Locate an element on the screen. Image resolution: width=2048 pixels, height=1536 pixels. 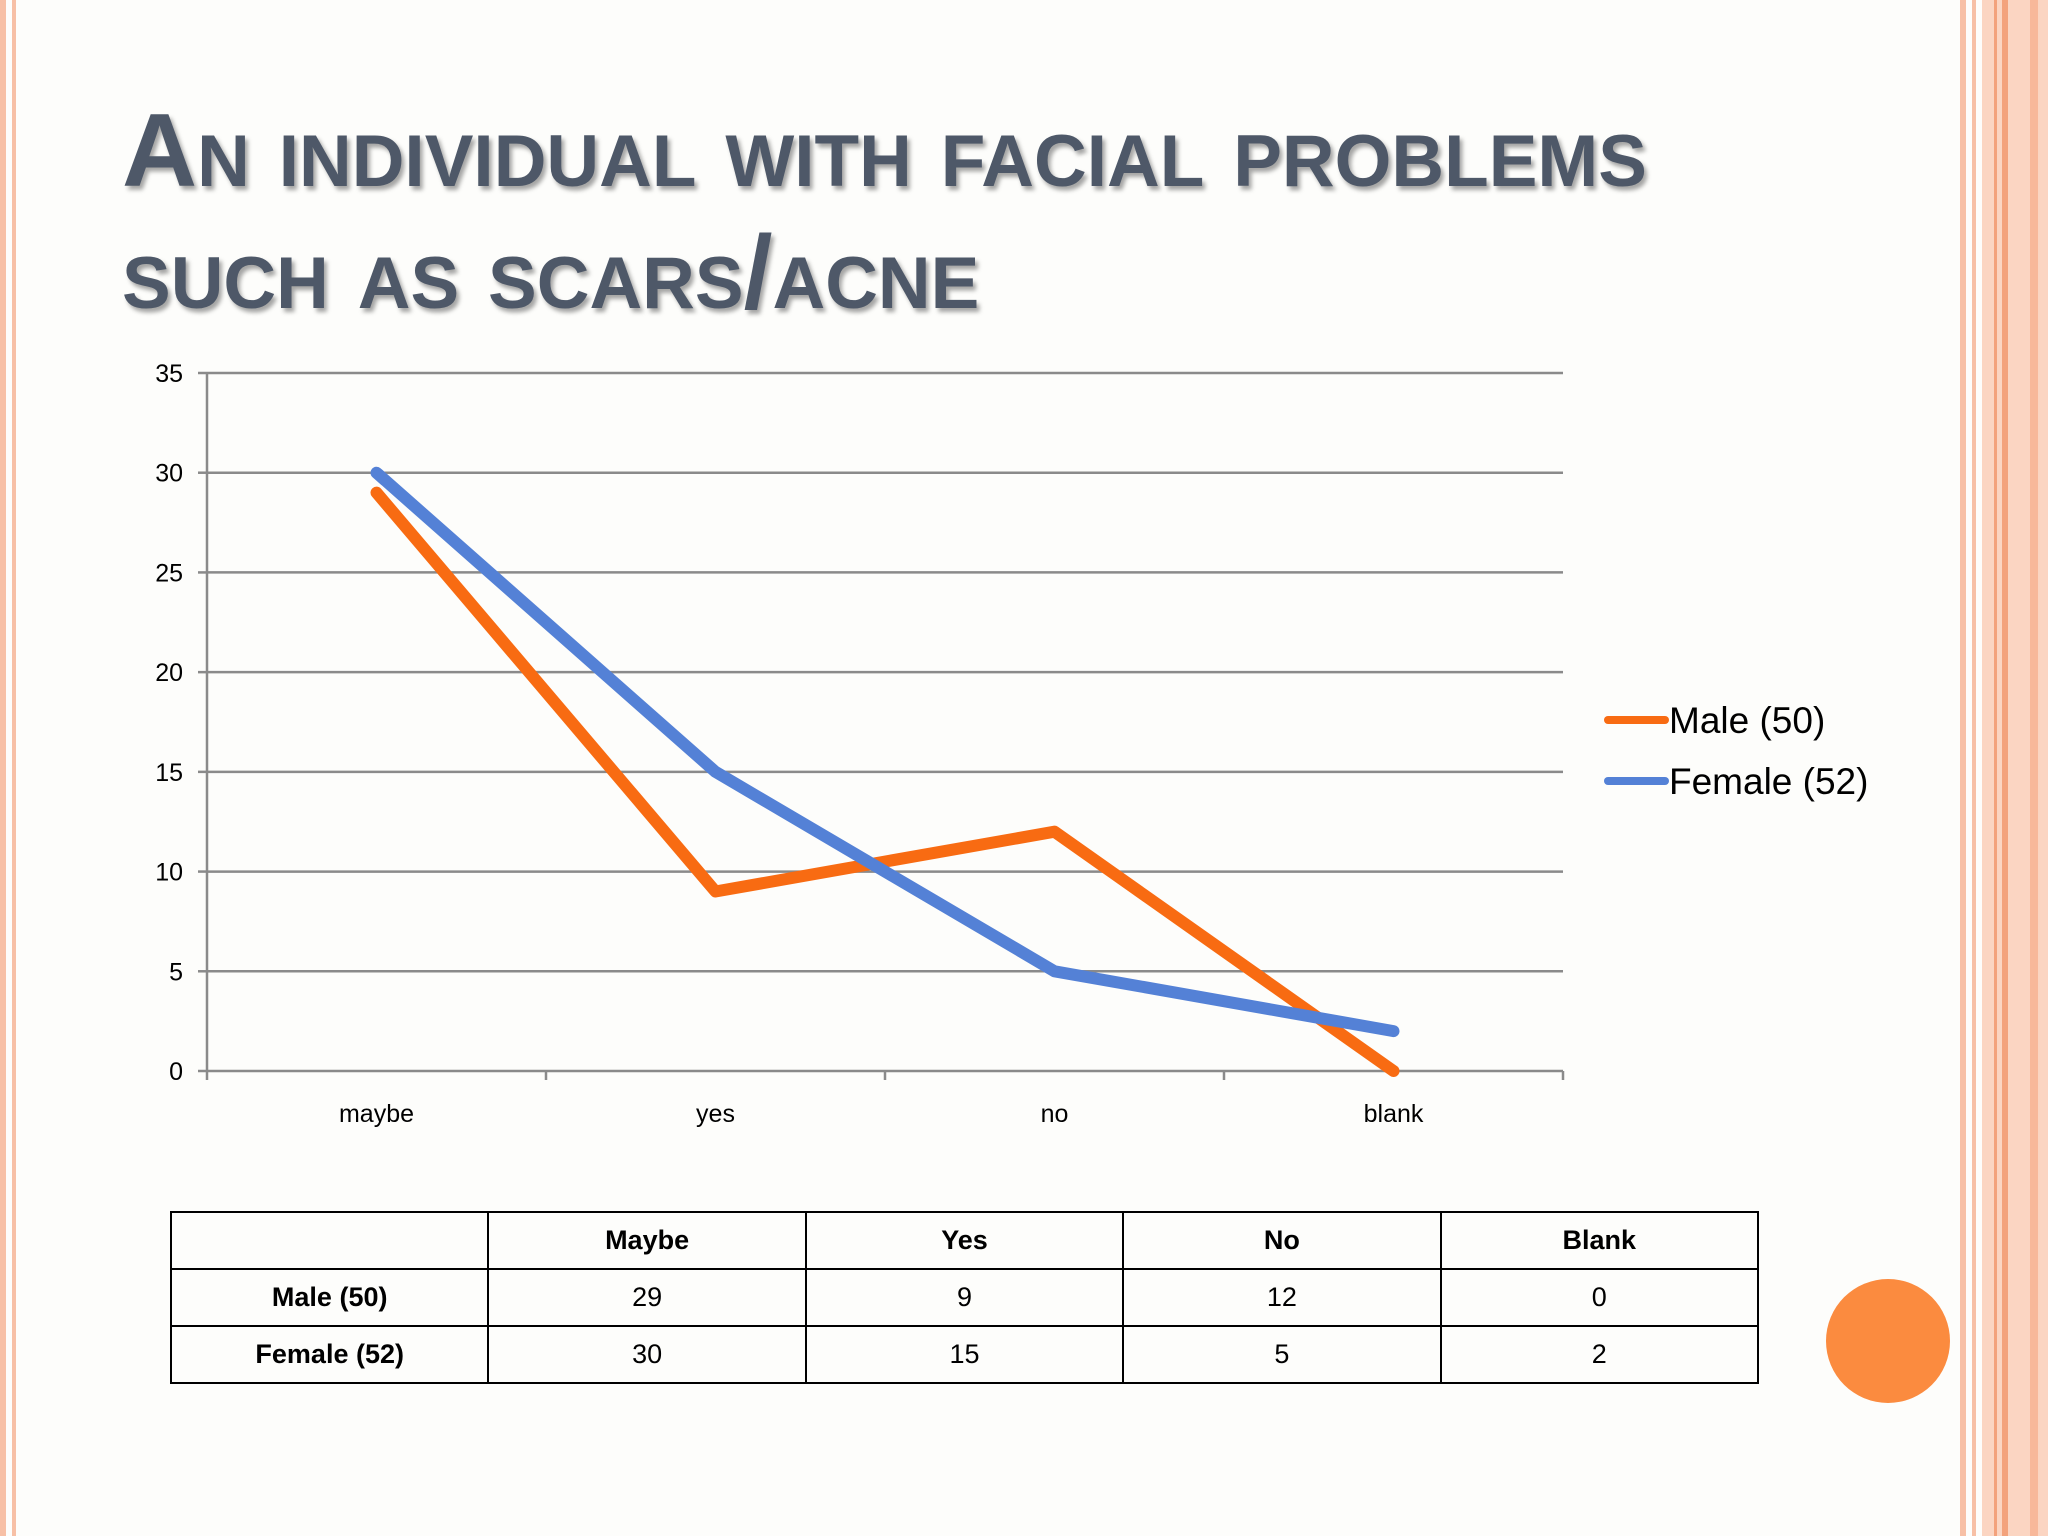
table-row: Female (52) 30 15 5 2 is located at coordinates (964, 1354).